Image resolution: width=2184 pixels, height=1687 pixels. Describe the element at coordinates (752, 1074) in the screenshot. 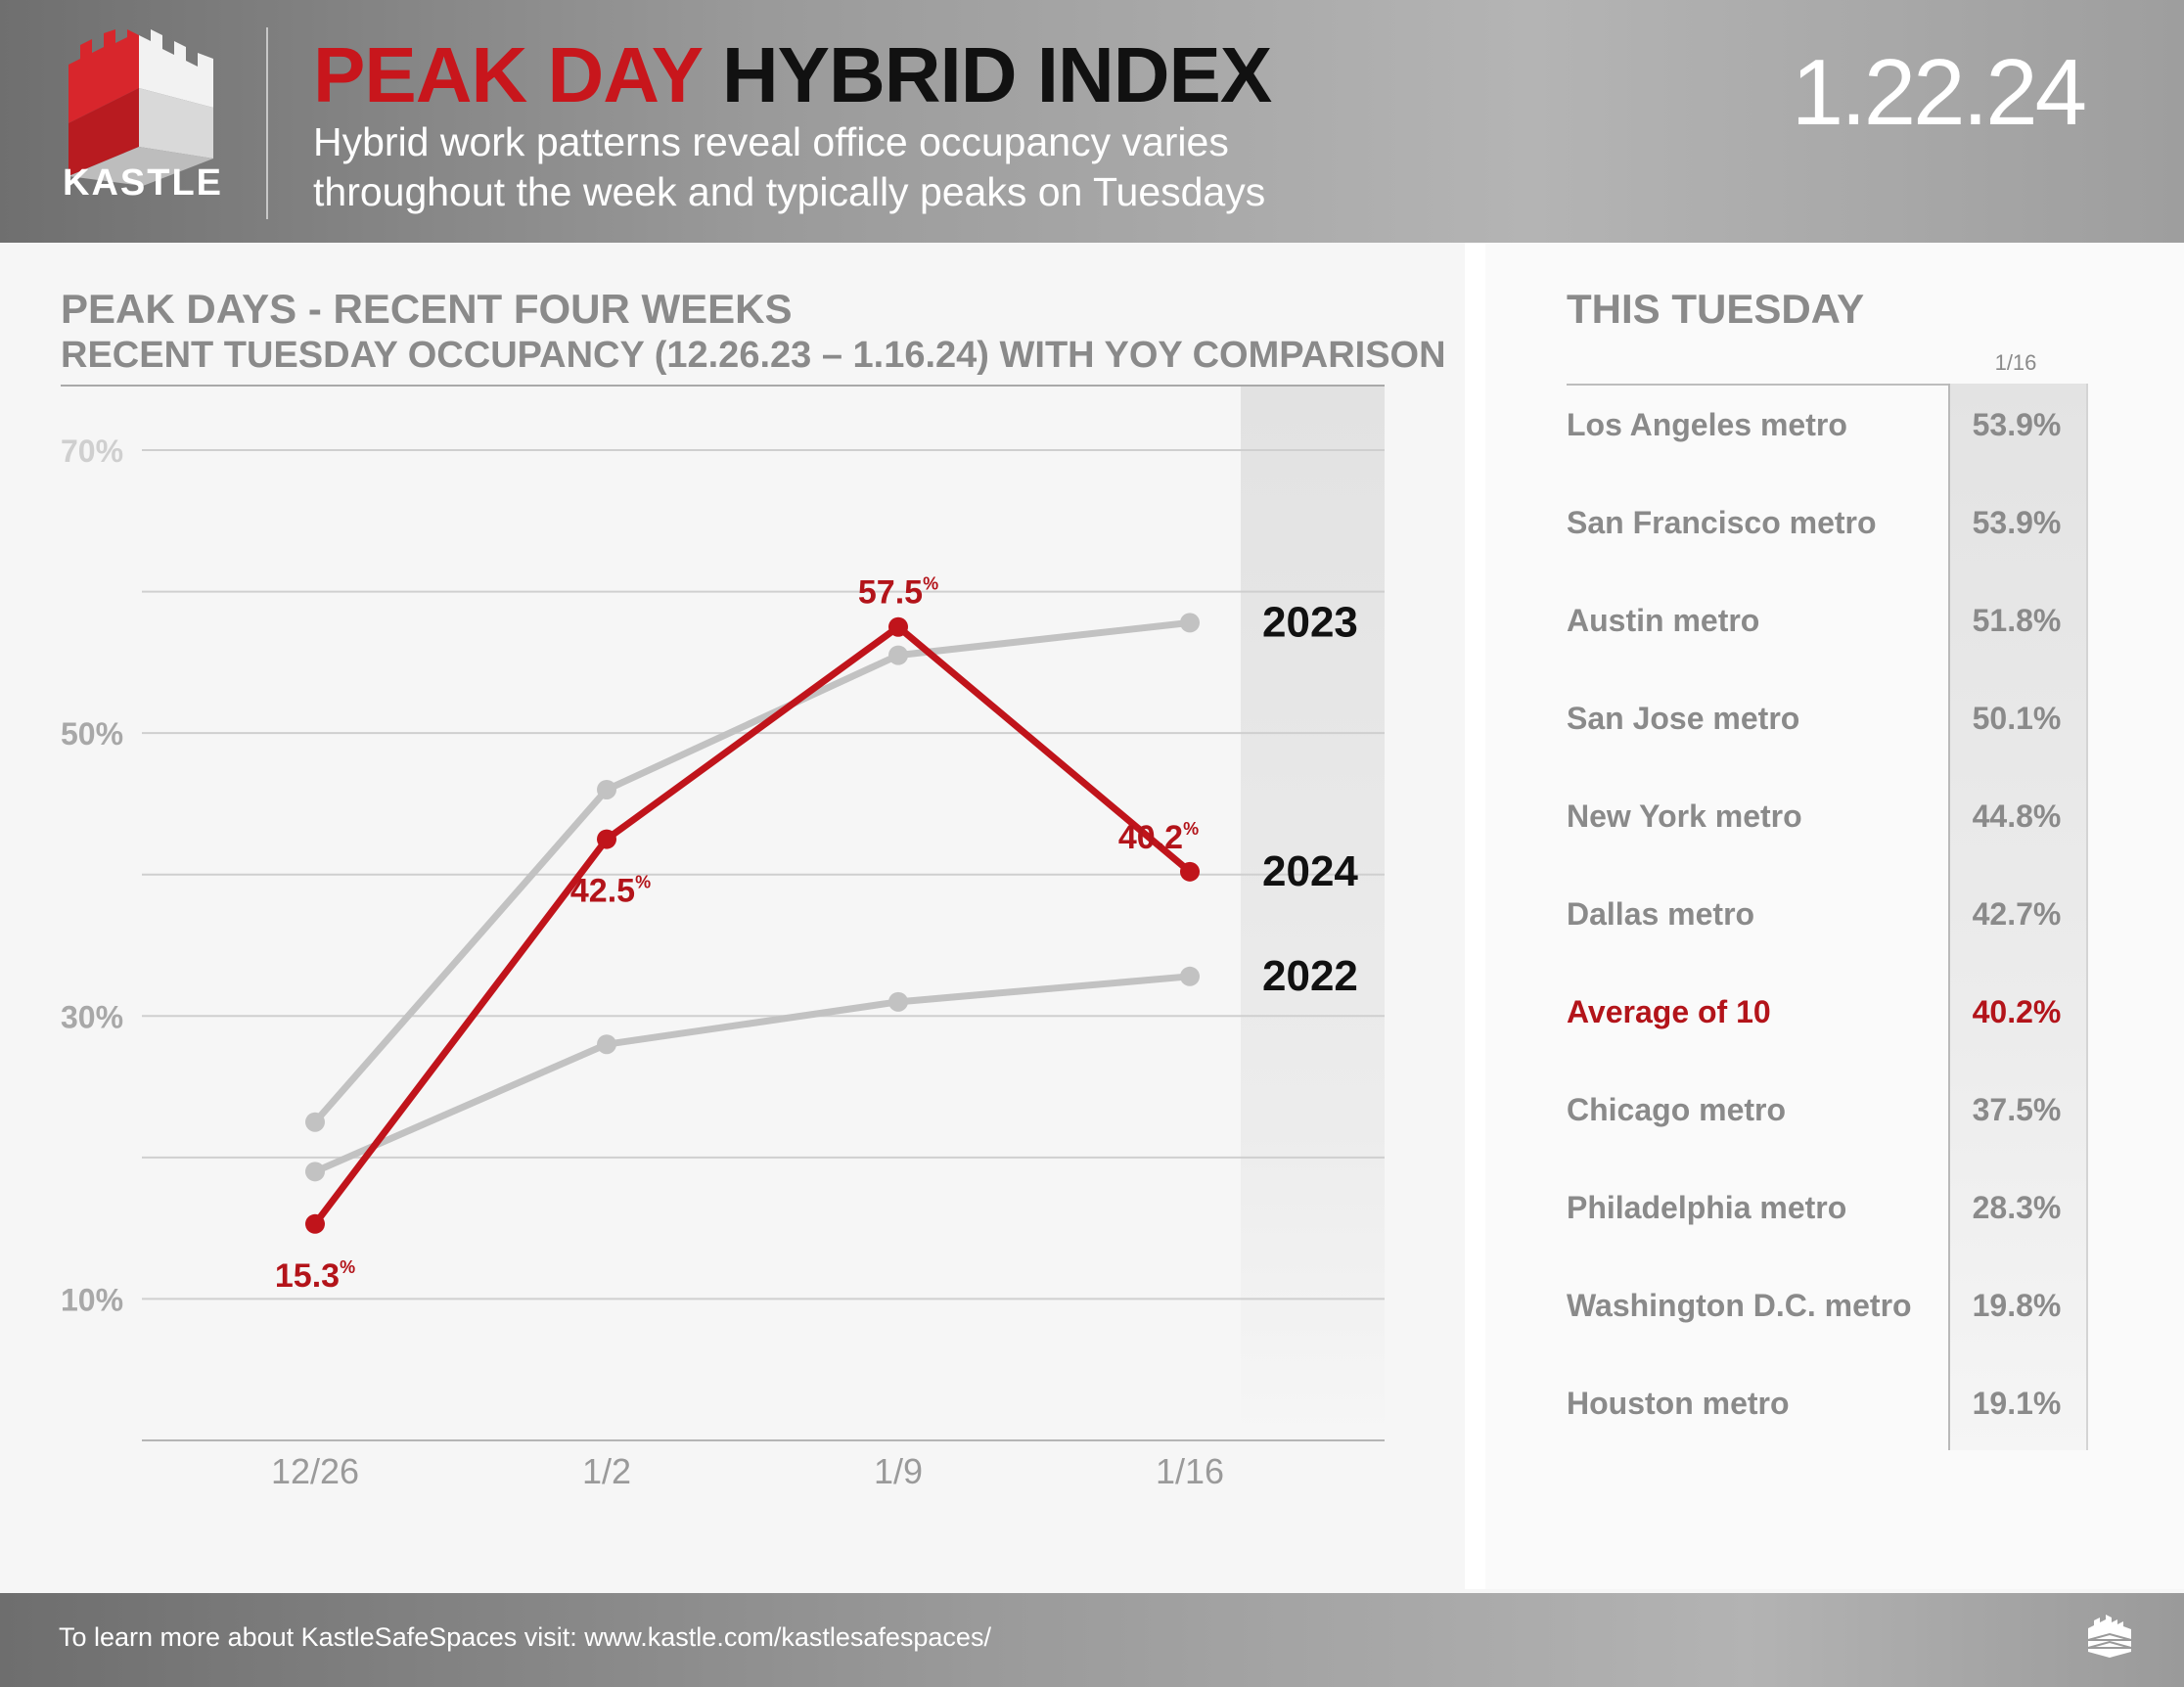

I see `series-line-2022` at that location.